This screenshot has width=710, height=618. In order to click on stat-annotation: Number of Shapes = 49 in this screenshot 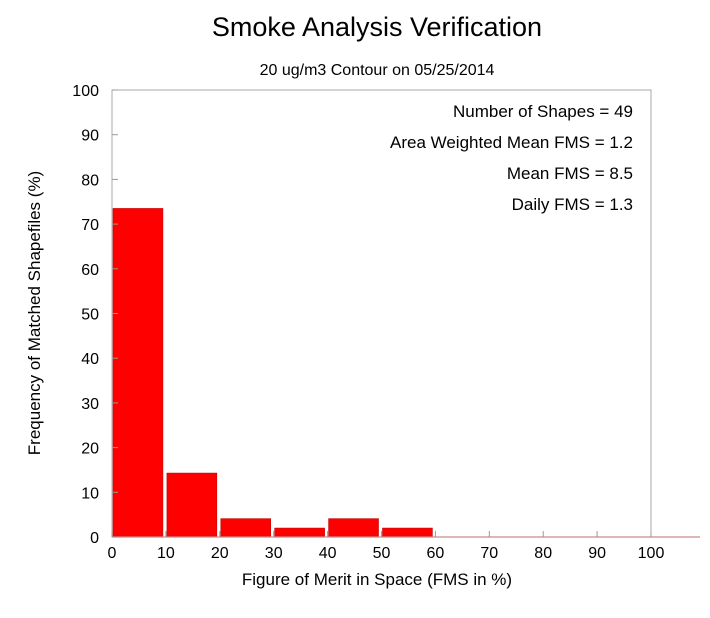, I will do `click(543, 111)`.